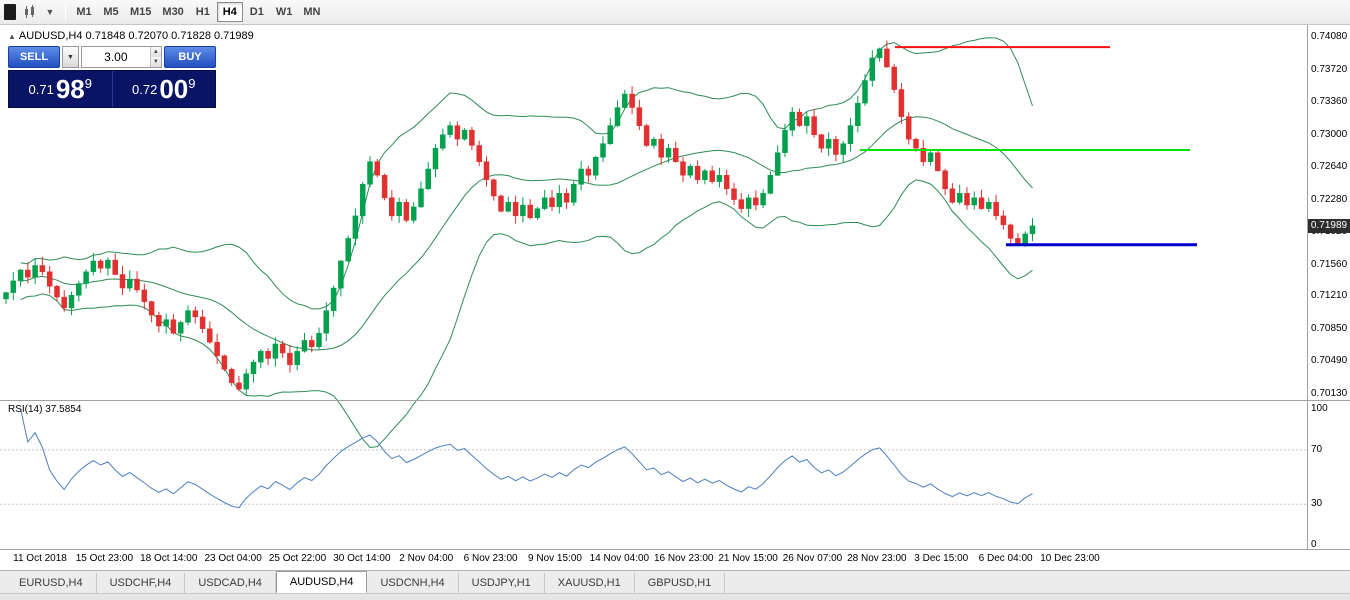  I want to click on rsi-indicator-label: RSI(14) 37.5854, so click(45, 409).